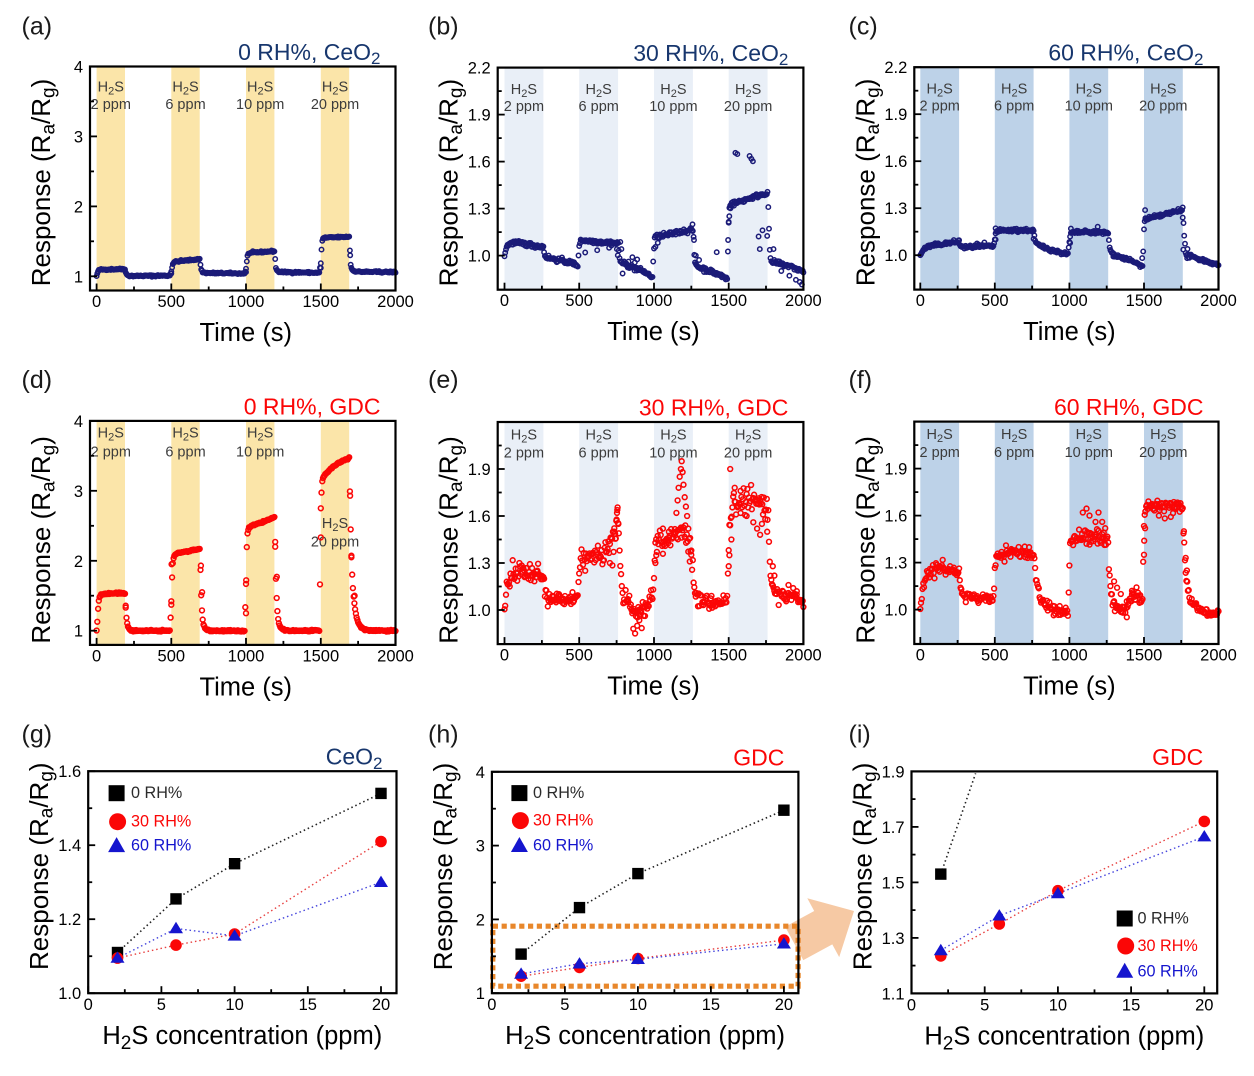 The image size is (1254, 1076). Describe the element at coordinates (1125, 54) in the screenshot. I see `svg-text: 60 RH%, CeO2` at that location.